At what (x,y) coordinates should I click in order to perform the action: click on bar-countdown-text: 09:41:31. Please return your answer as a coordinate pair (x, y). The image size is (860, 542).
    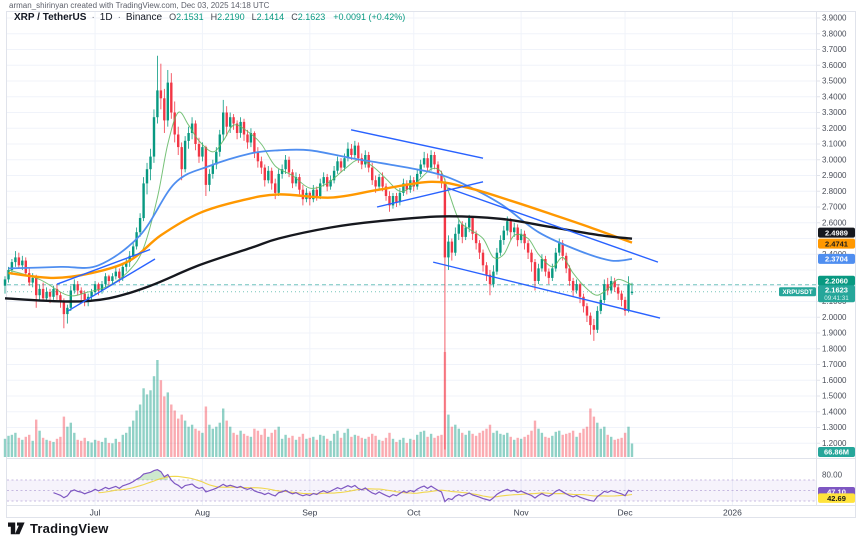
    Looking at the image, I should click on (836, 298).